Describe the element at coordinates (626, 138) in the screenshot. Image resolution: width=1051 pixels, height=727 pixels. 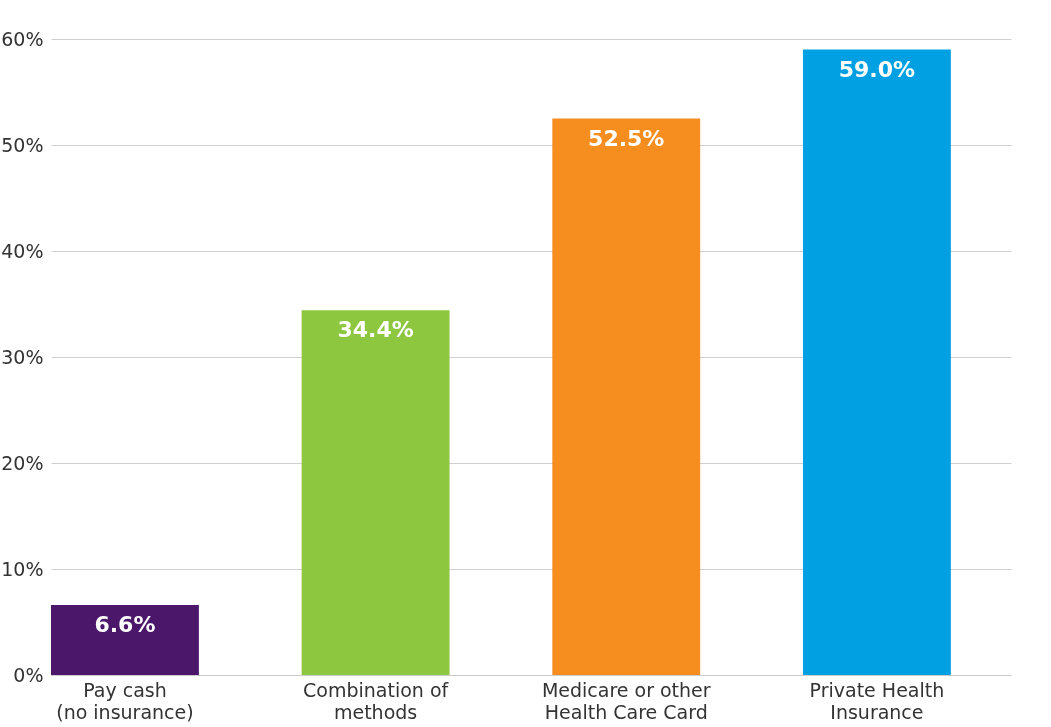
I see `data-label: 52.5%` at that location.